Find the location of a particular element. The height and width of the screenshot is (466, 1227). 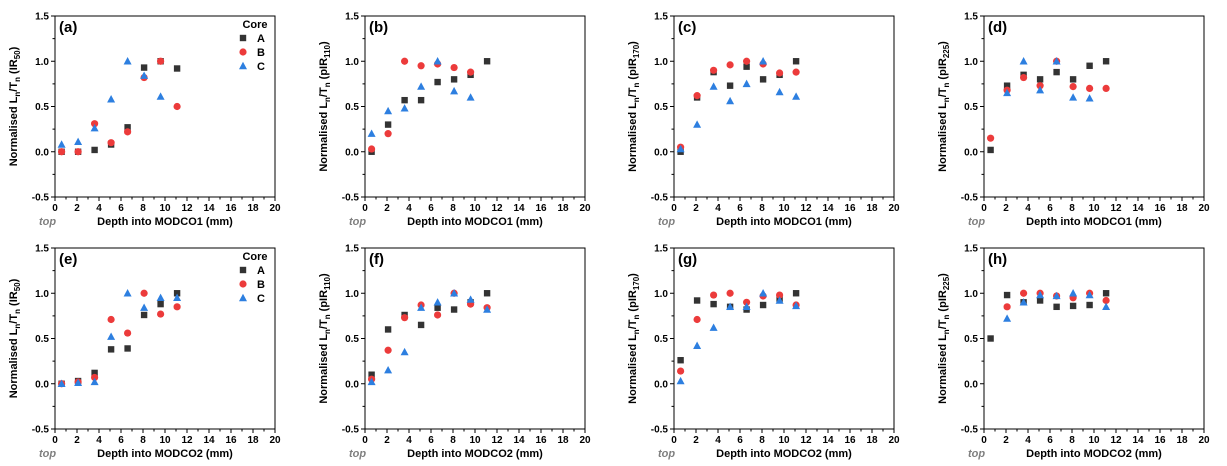

y-label-subscript: 110 is located at coordinates (327, 50).